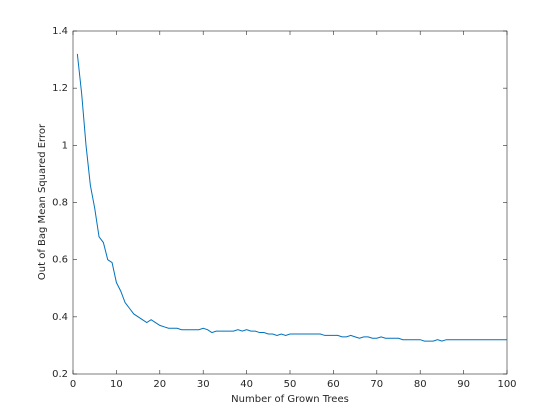 Image resolution: width=560 pixels, height=420 pixels. Describe the element at coordinates (290, 399) in the screenshot. I see `x-axis-label: Number of Grown Trees` at that location.